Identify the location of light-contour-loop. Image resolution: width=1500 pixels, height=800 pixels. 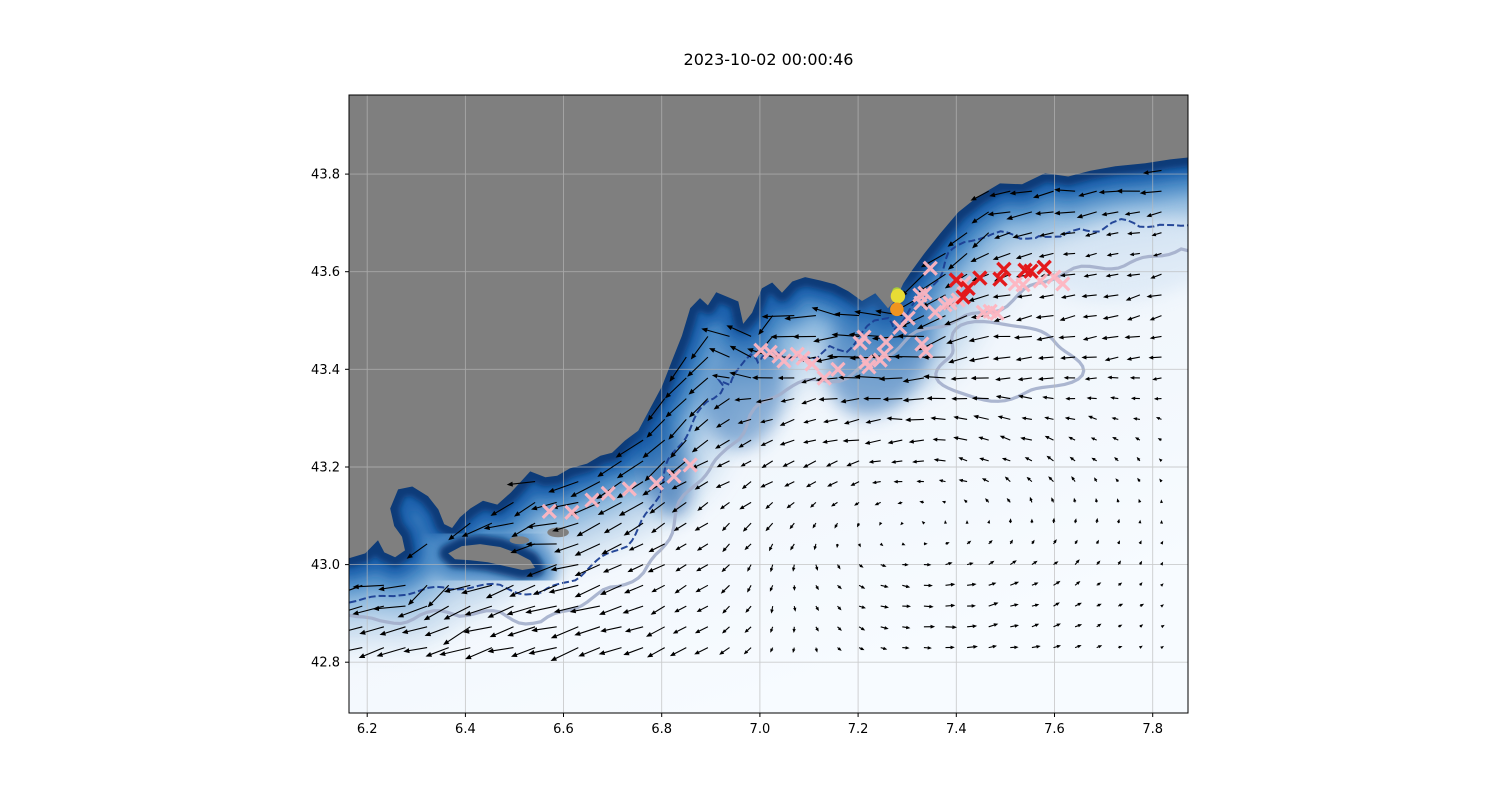
(1010, 361).